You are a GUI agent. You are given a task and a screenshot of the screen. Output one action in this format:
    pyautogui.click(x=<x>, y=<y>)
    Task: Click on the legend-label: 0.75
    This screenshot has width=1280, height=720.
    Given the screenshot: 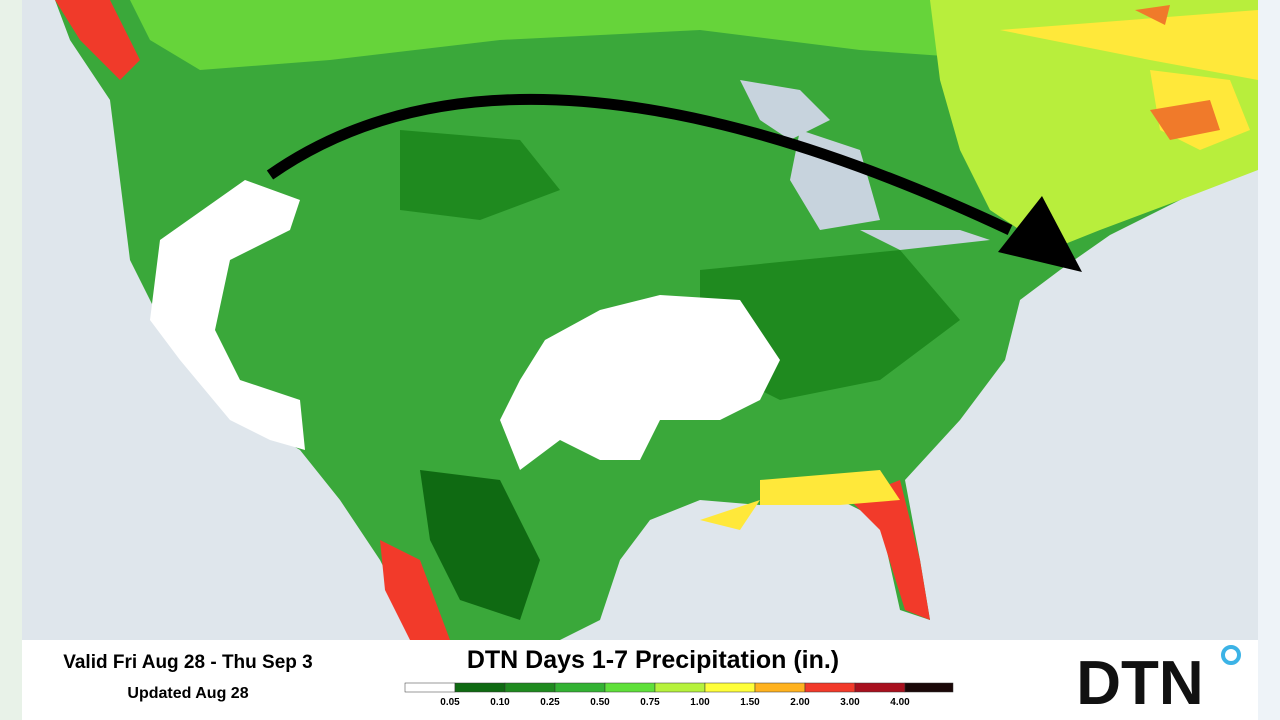 What is the action you would take?
    pyautogui.click(x=650, y=702)
    